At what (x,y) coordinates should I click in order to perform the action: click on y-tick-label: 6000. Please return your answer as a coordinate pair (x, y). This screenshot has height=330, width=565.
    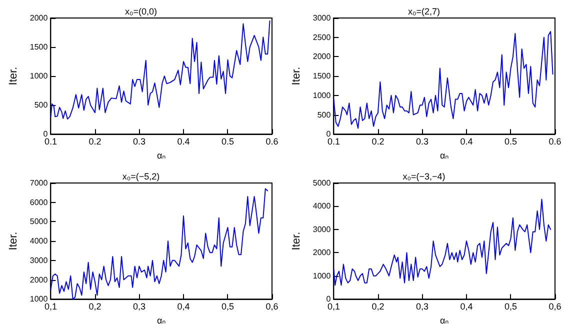
    Looking at the image, I should click on (39, 202).